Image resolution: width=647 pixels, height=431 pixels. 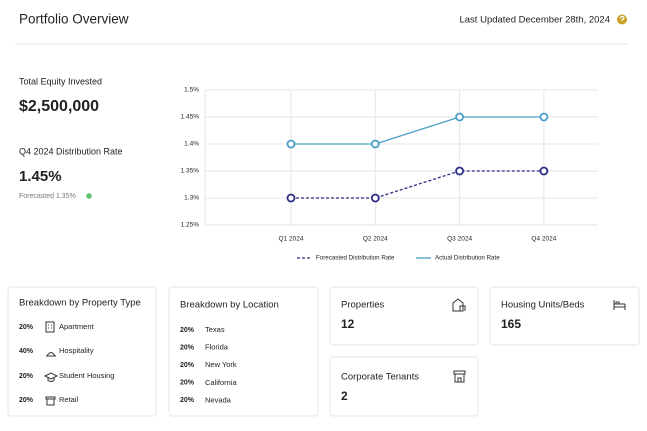 What do you see at coordinates (89, 196) in the screenshot?
I see `status-dot` at bounding box center [89, 196].